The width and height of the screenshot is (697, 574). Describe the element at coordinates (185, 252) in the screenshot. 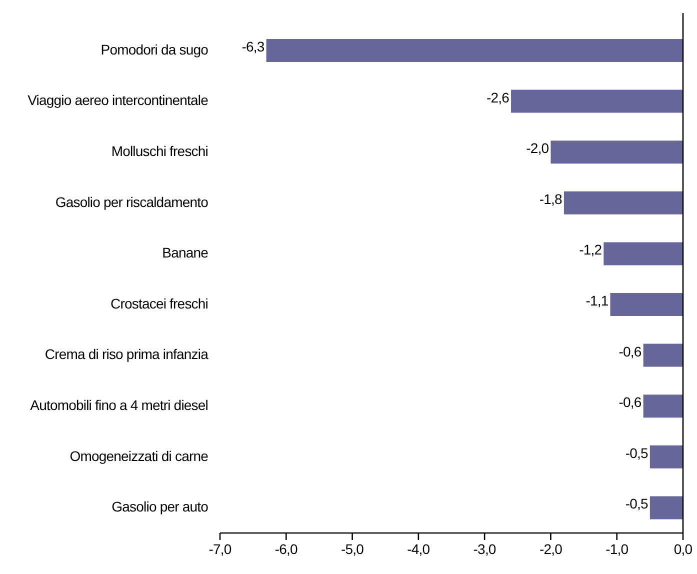

I see `y-tick-label: Banane` at that location.